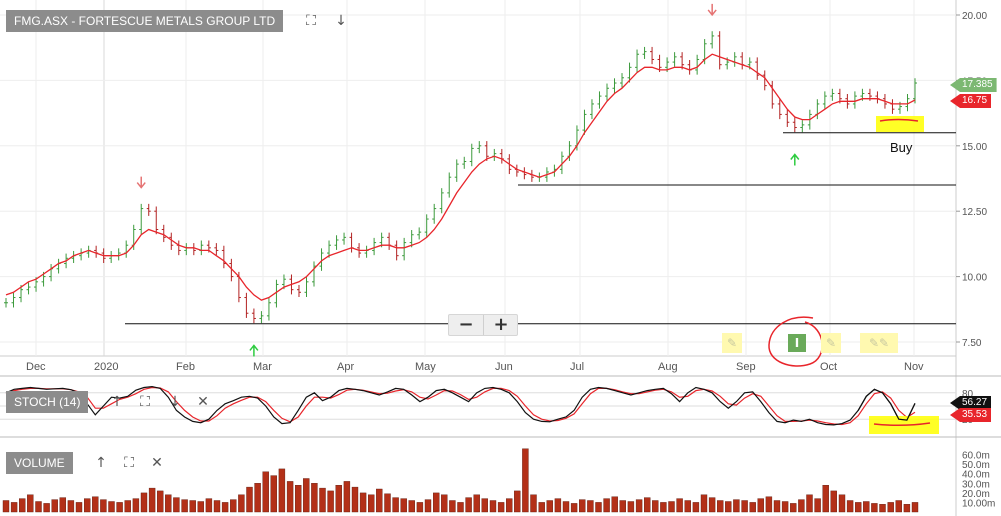 The image size is (1001, 516). What do you see at coordinates (974, 212) in the screenshot?
I see `y-tick-label: 12.50` at bounding box center [974, 212].